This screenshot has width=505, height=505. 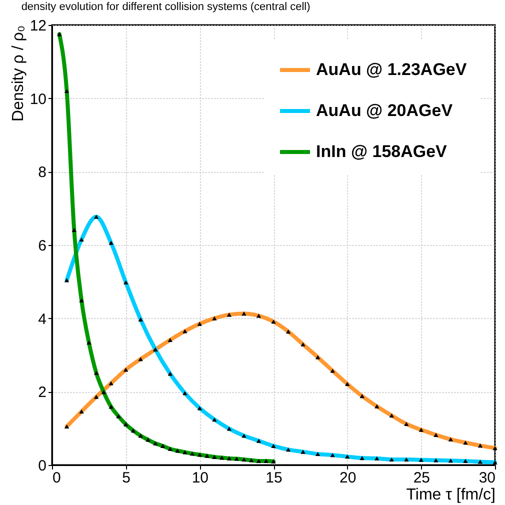 I want to click on x-tick-label: 30, so click(x=487, y=478).